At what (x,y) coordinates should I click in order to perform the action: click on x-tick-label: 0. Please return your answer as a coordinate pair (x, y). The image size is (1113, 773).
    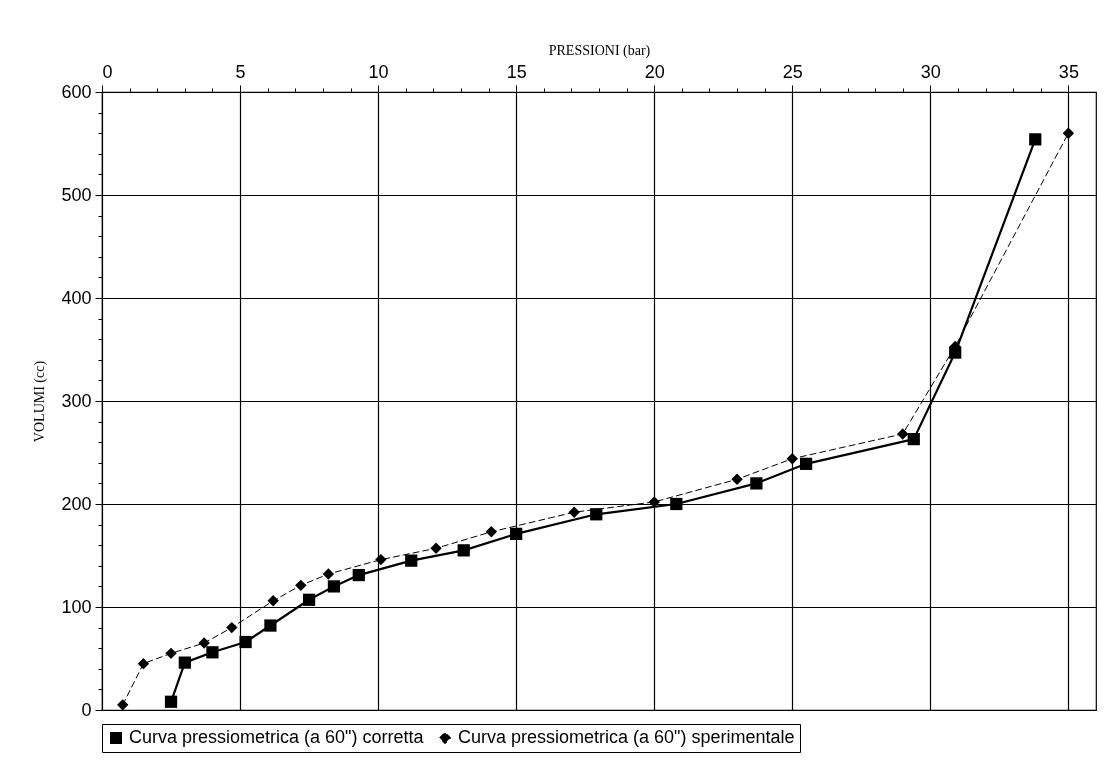
    Looking at the image, I should click on (107, 71).